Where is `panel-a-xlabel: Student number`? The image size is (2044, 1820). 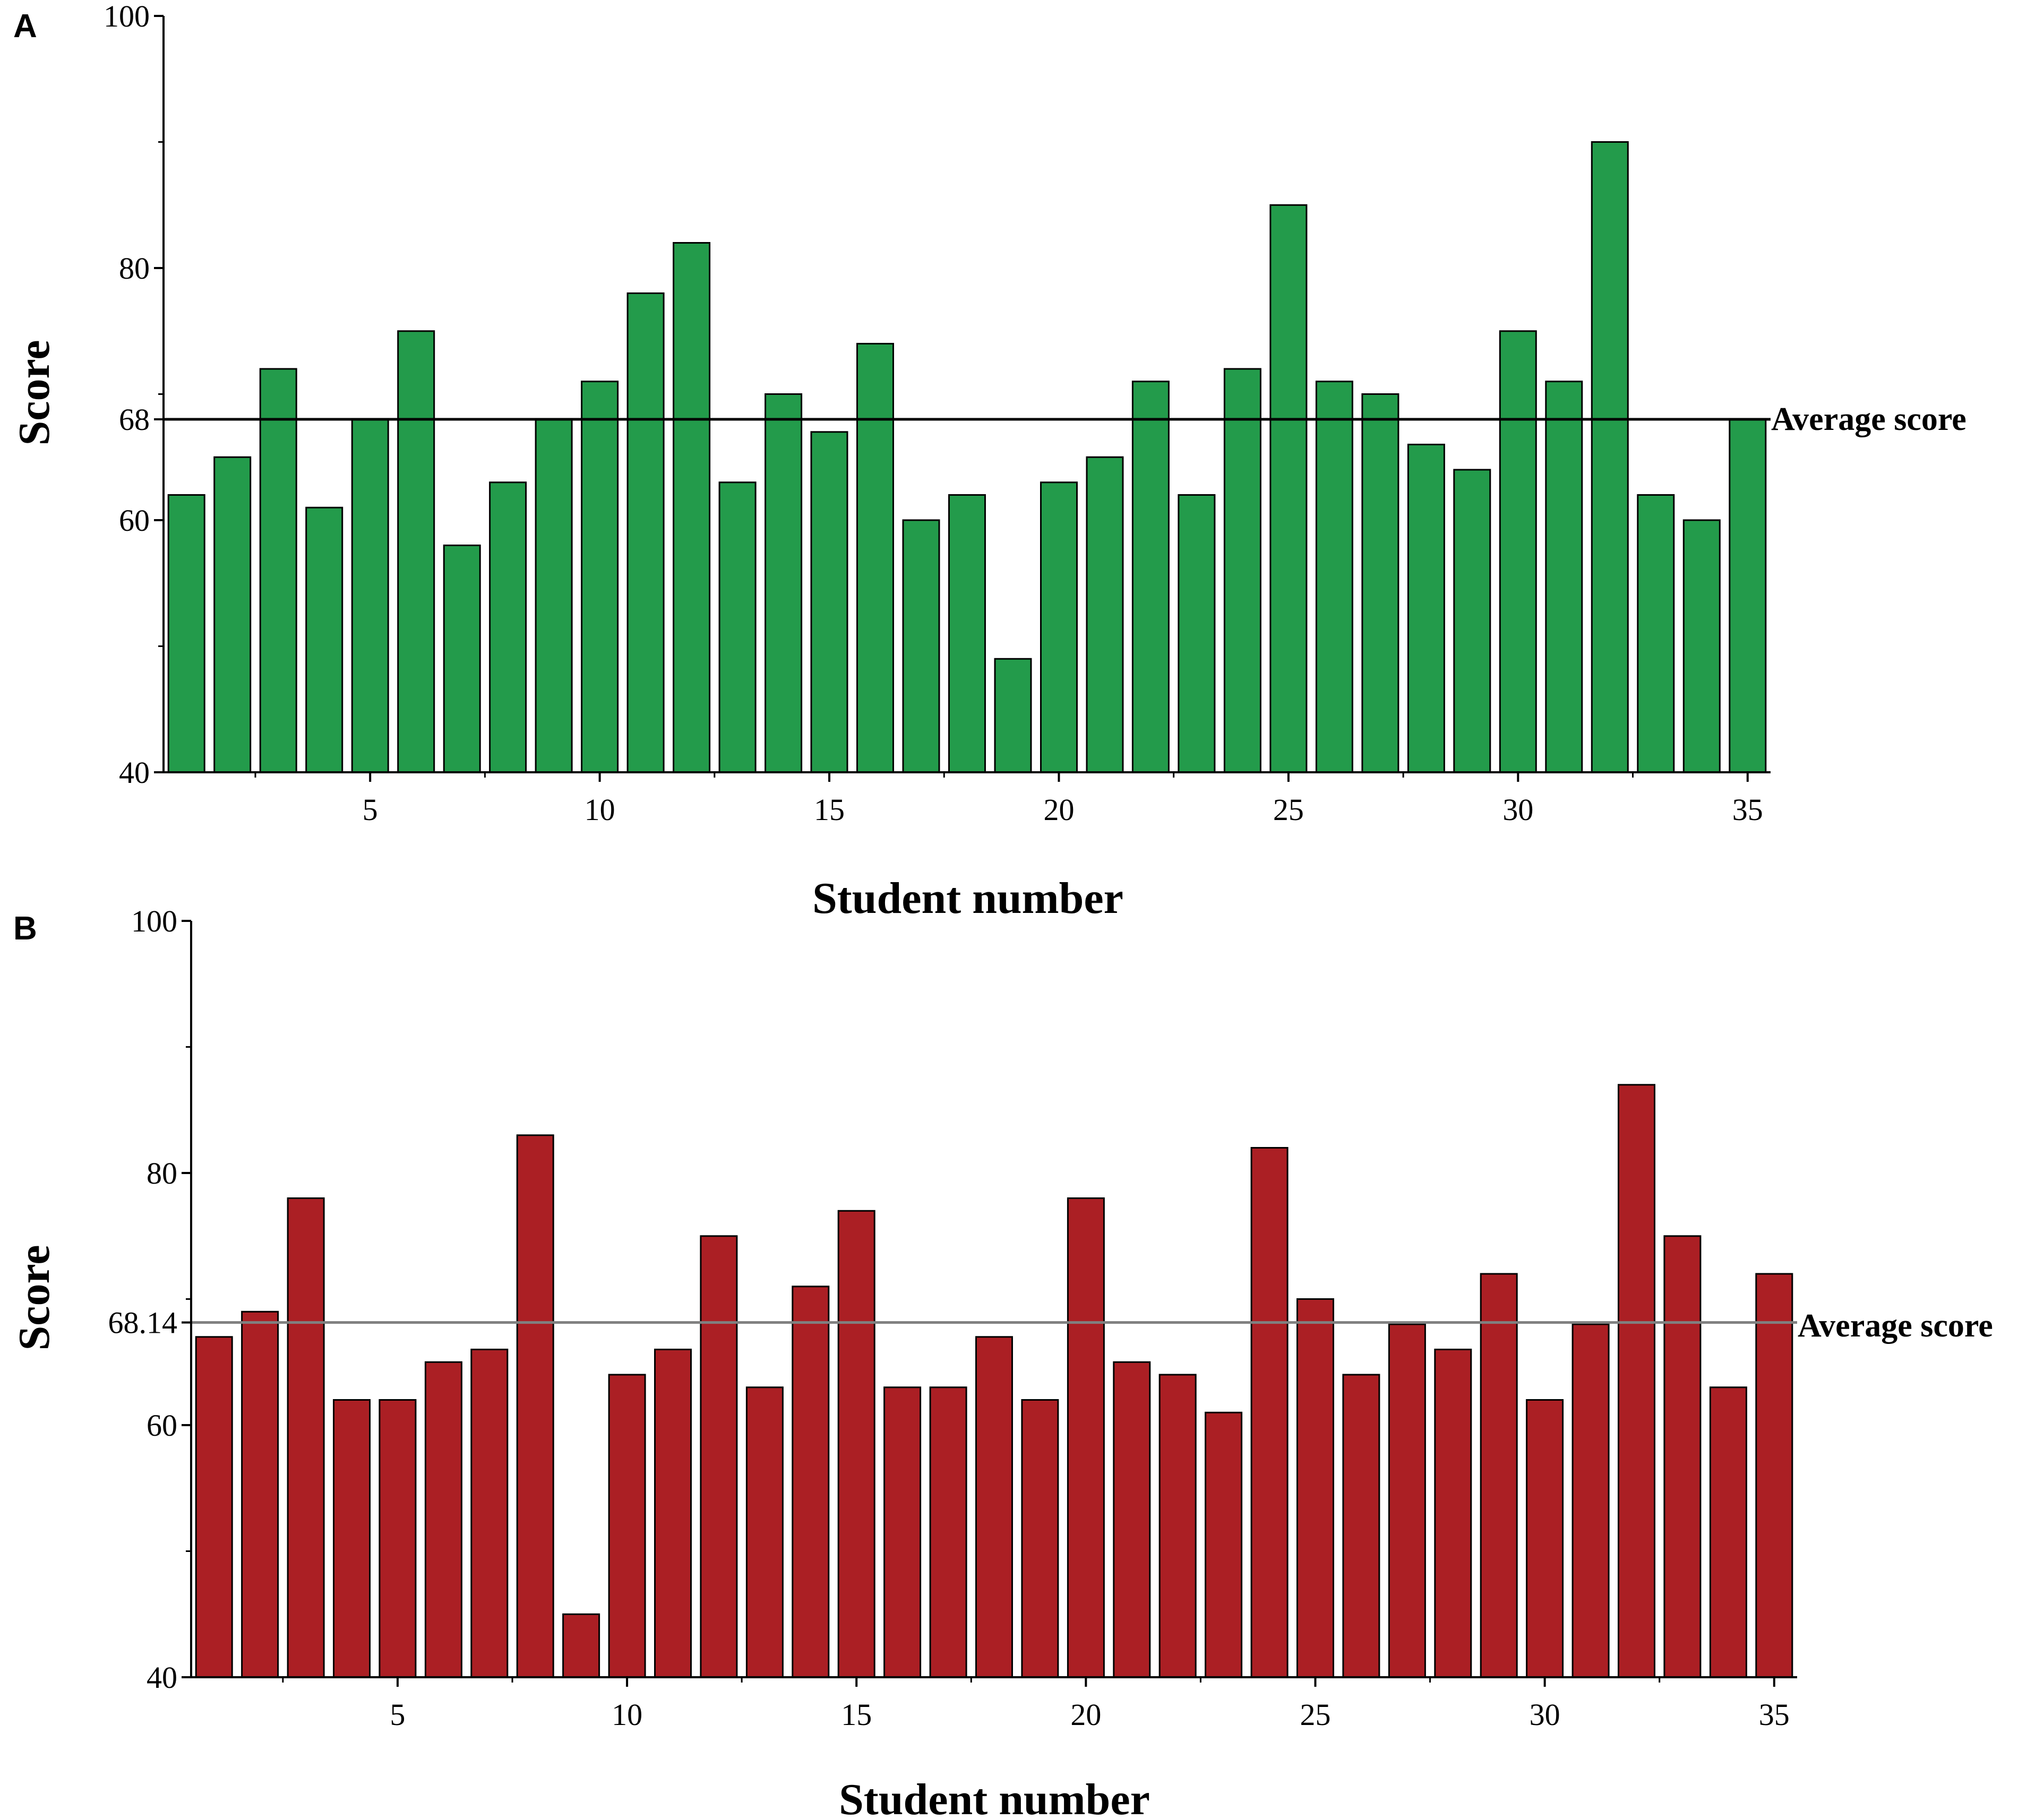
panel-a-xlabel: Student number is located at coordinates (967, 898).